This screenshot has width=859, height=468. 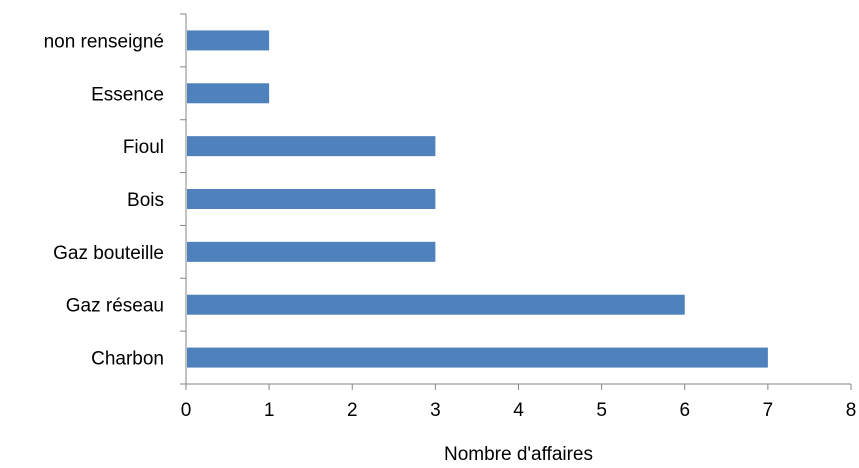 What do you see at coordinates (145, 200) in the screenshot?
I see `category-label: Bois` at bounding box center [145, 200].